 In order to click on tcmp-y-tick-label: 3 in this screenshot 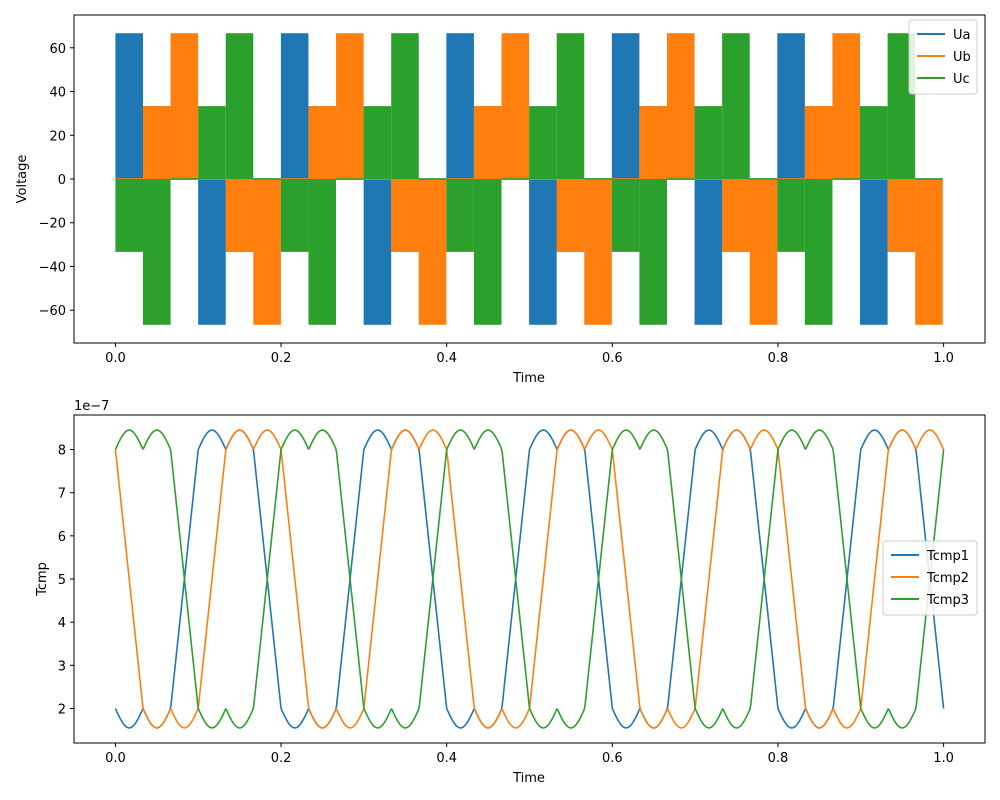, I will do `click(62, 666)`.